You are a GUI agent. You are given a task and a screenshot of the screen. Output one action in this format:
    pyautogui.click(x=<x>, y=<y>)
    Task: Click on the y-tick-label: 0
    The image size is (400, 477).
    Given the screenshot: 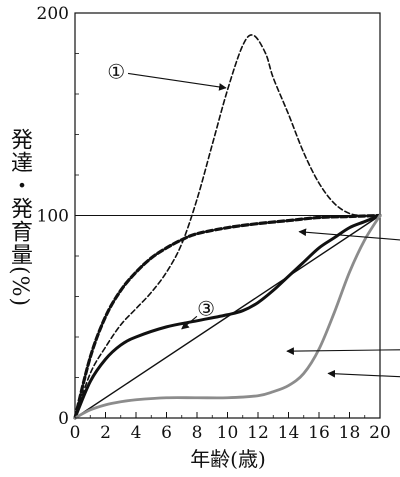 What is the action you would take?
    pyautogui.click(x=63, y=419)
    